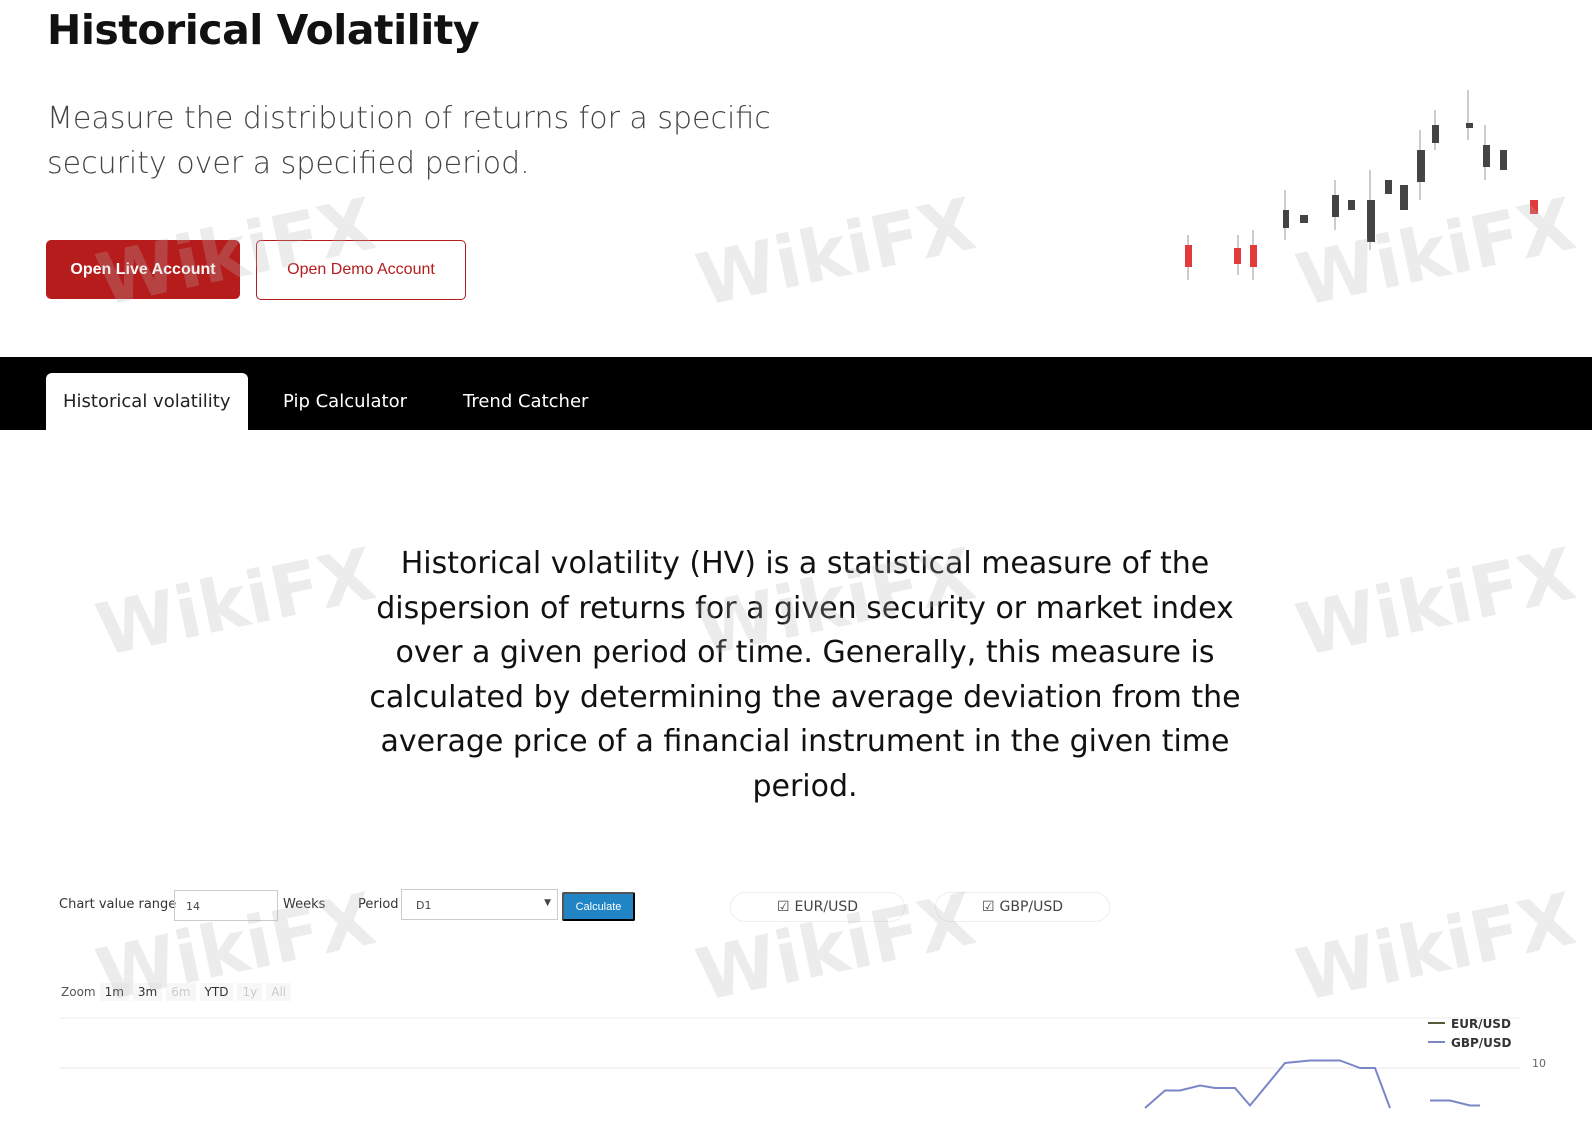 The width and height of the screenshot is (1592, 1125). Describe the element at coordinates (304, 904) in the screenshot. I see `range-unit: Weeks` at that location.